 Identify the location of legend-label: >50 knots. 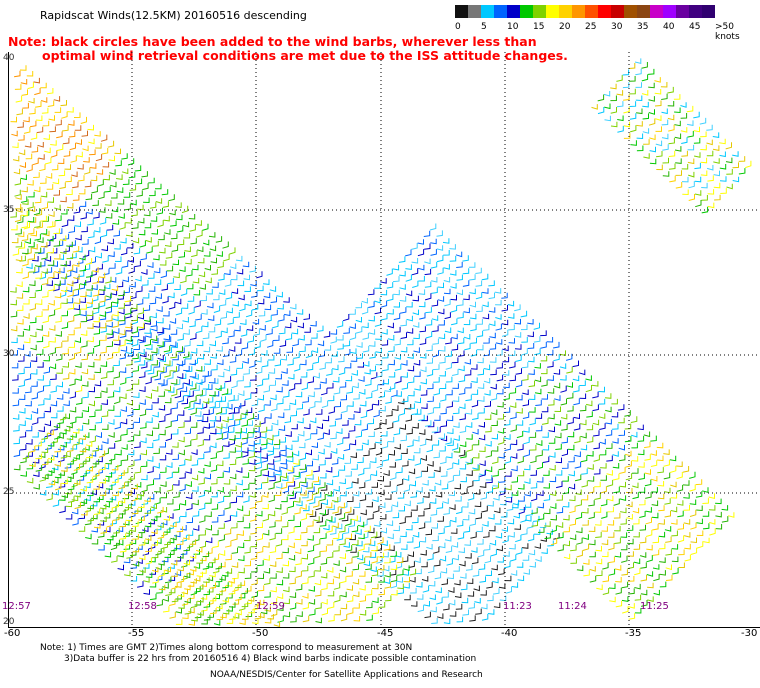
(727, 32).